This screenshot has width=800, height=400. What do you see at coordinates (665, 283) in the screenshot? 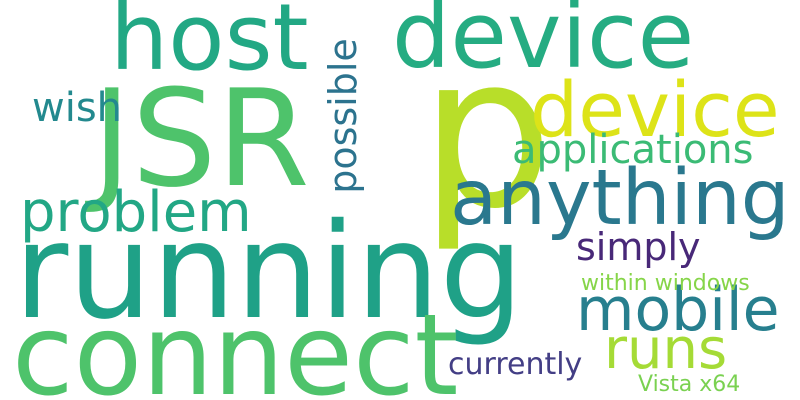
I see `word-within-windows: within windows` at bounding box center [665, 283].